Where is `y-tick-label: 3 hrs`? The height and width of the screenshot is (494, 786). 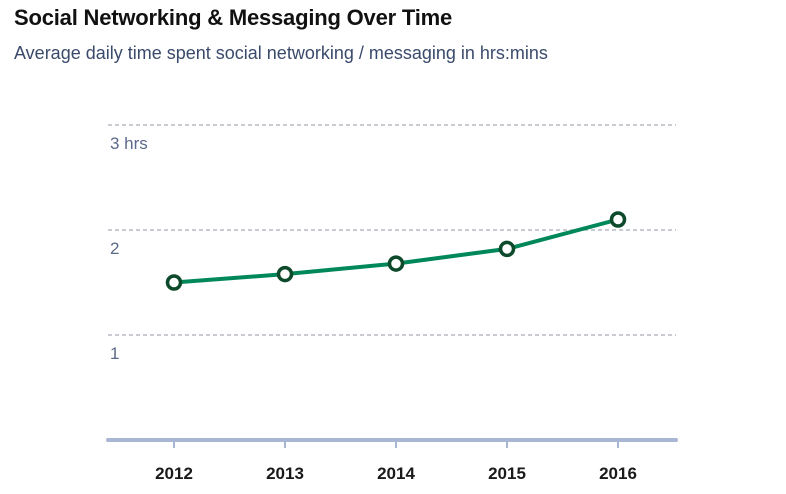
y-tick-label: 3 hrs is located at coordinates (129, 143).